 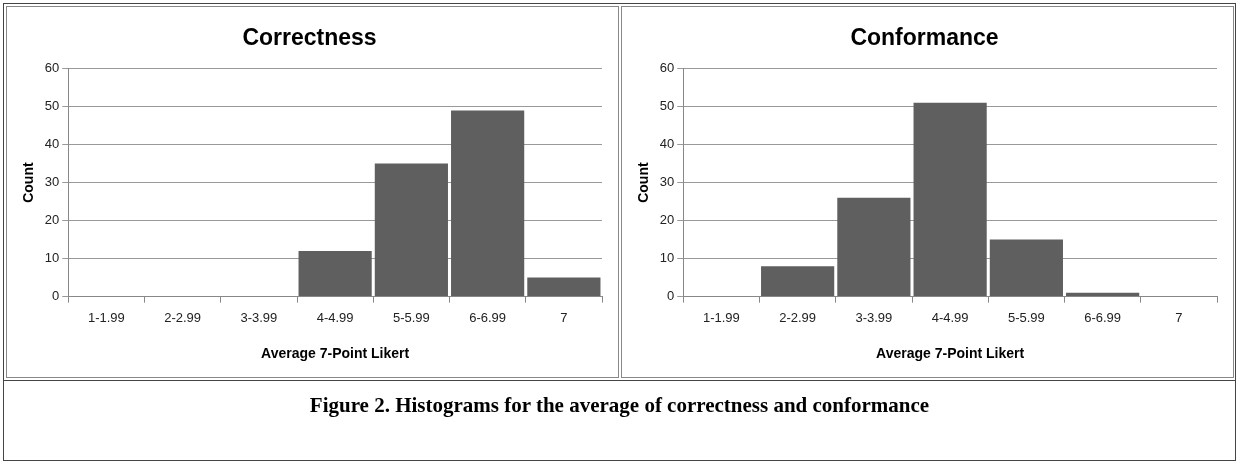 I want to click on chart-title: Conformance, so click(x=924, y=37).